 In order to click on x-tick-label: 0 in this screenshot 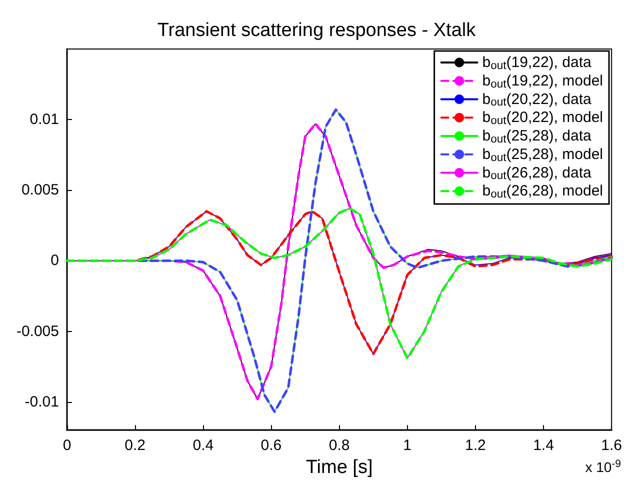, I will do `click(67, 445)`.